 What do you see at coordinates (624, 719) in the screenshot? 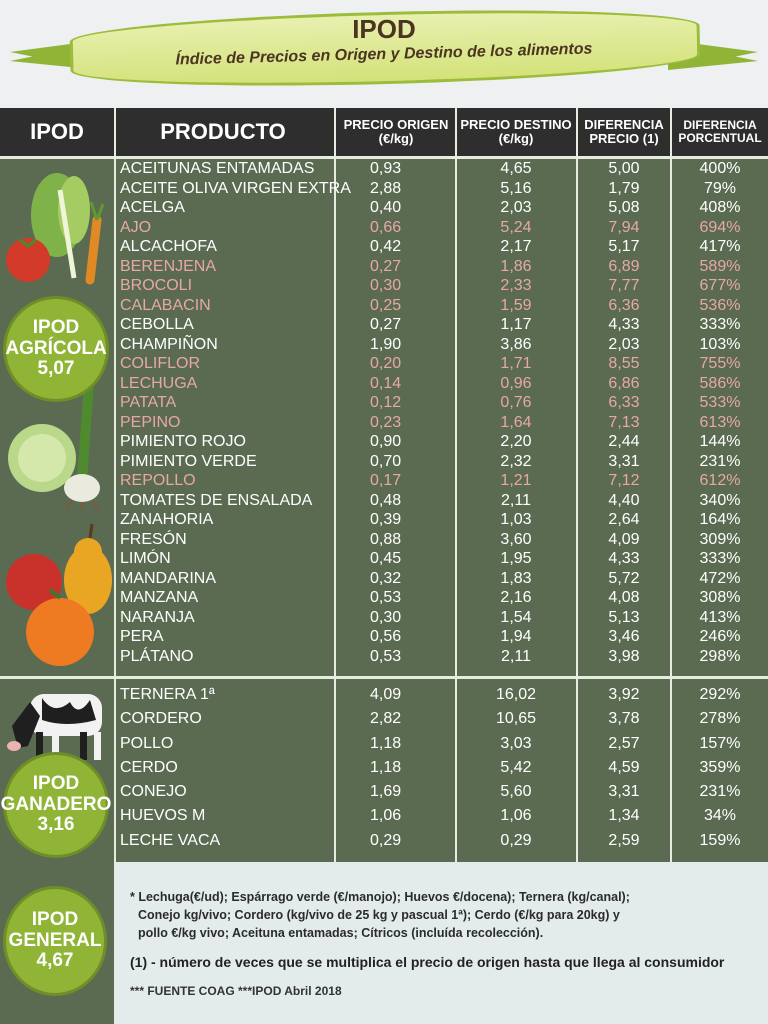
I see `diferencia-precio: 3,78` at bounding box center [624, 719].